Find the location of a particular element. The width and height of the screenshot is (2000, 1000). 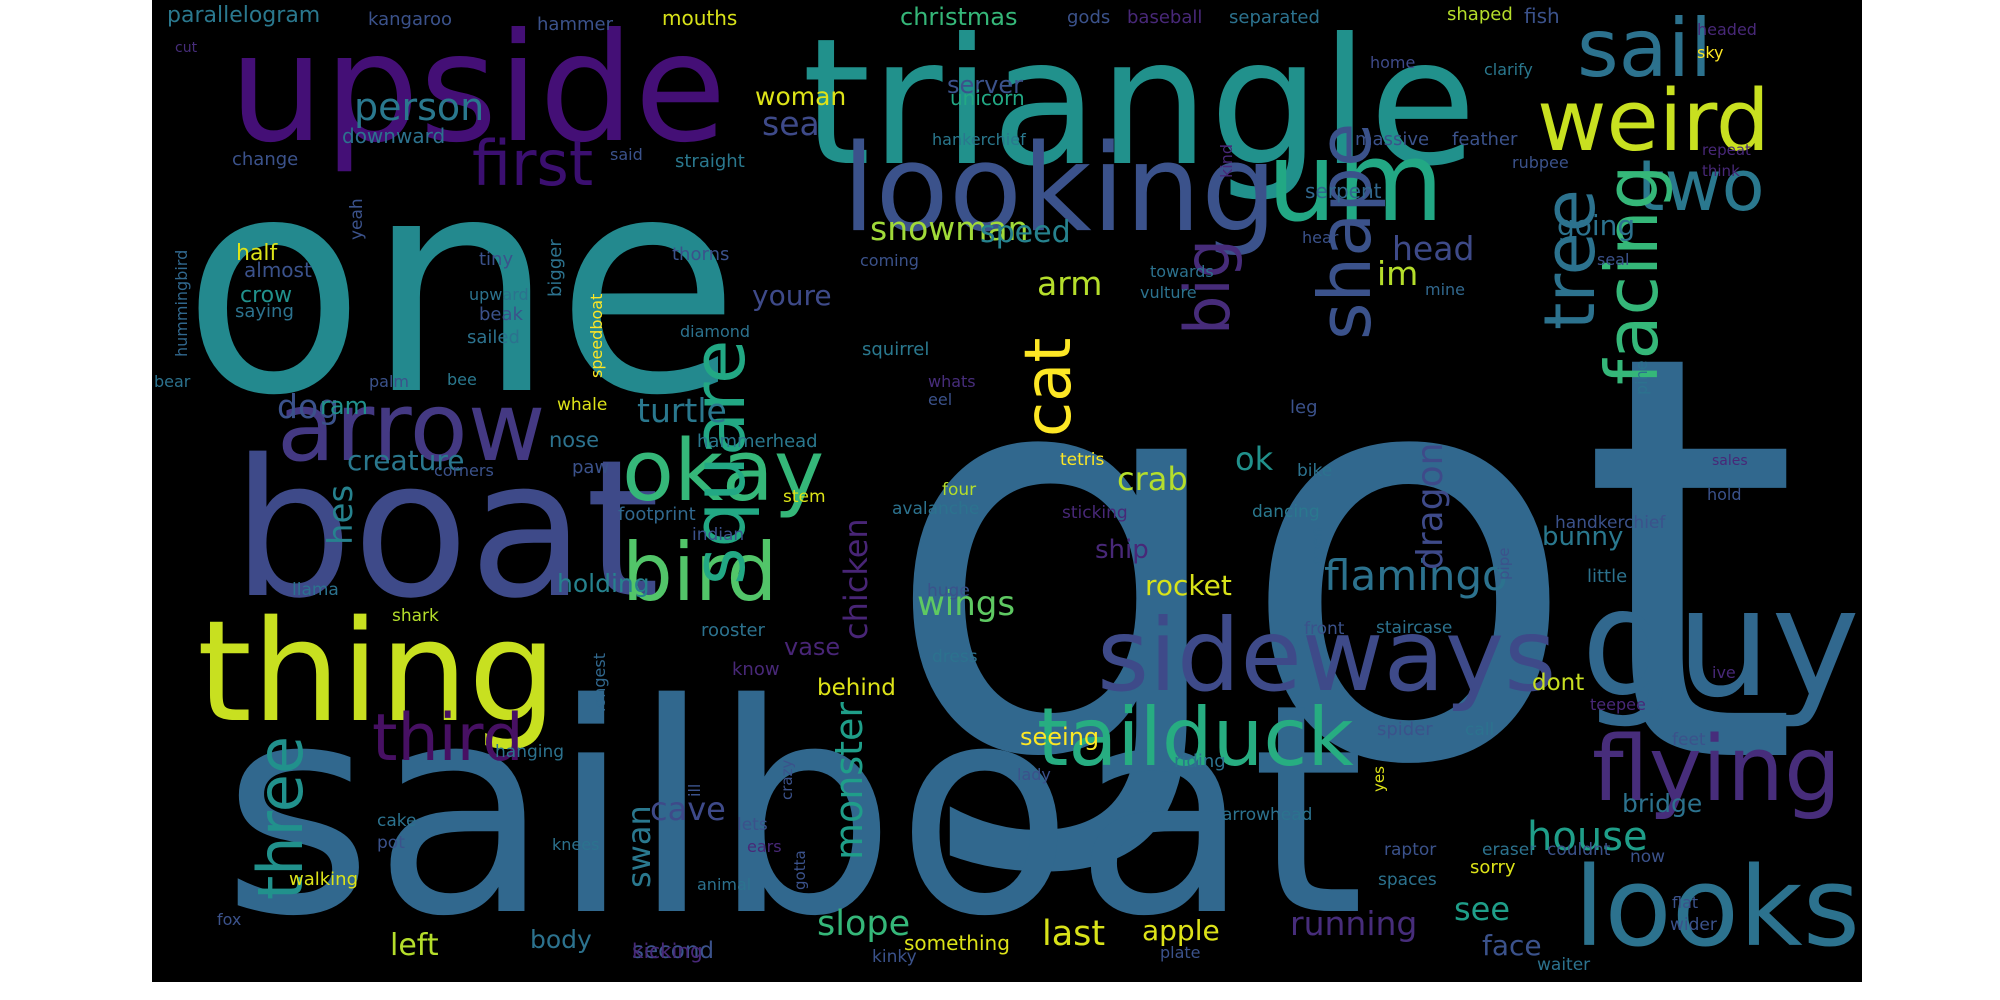

word-pine: pine is located at coordinates (1641, 377).